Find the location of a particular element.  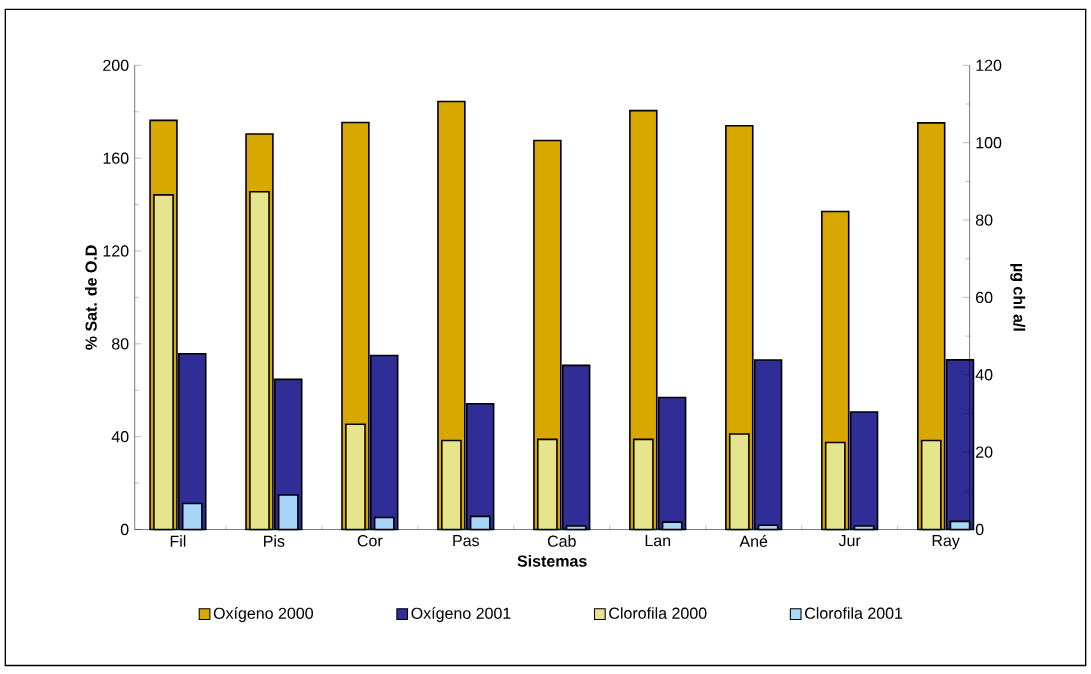

x-tick-label: Cab is located at coordinates (561, 541).